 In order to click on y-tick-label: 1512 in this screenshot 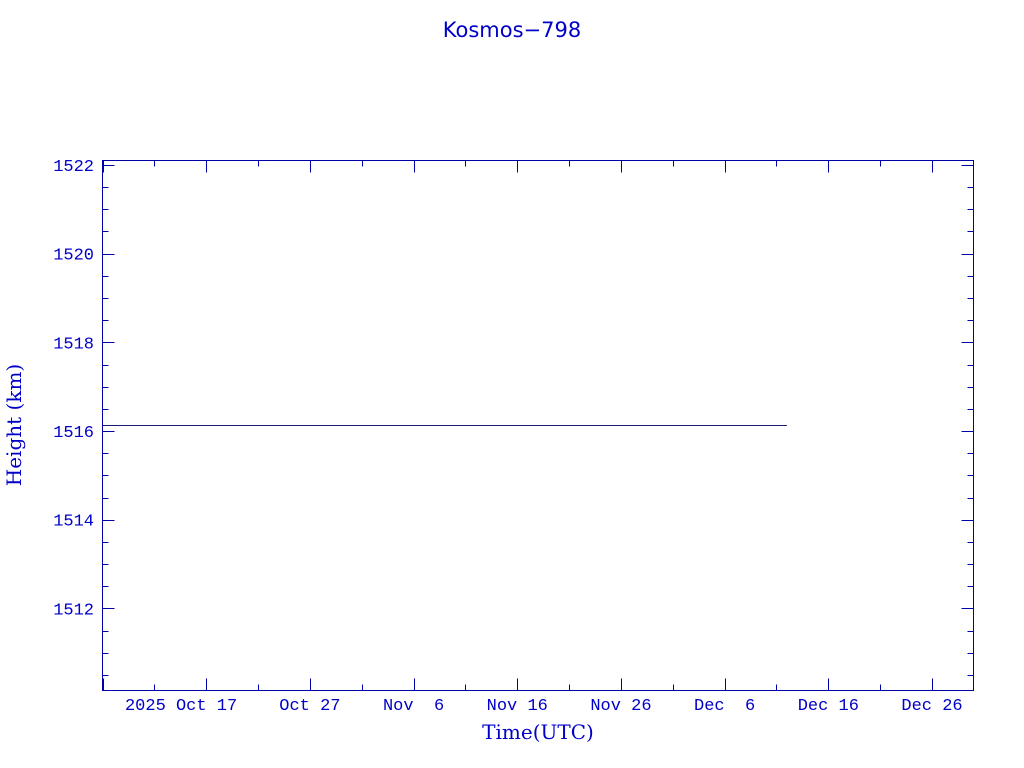, I will do `click(73, 610)`.